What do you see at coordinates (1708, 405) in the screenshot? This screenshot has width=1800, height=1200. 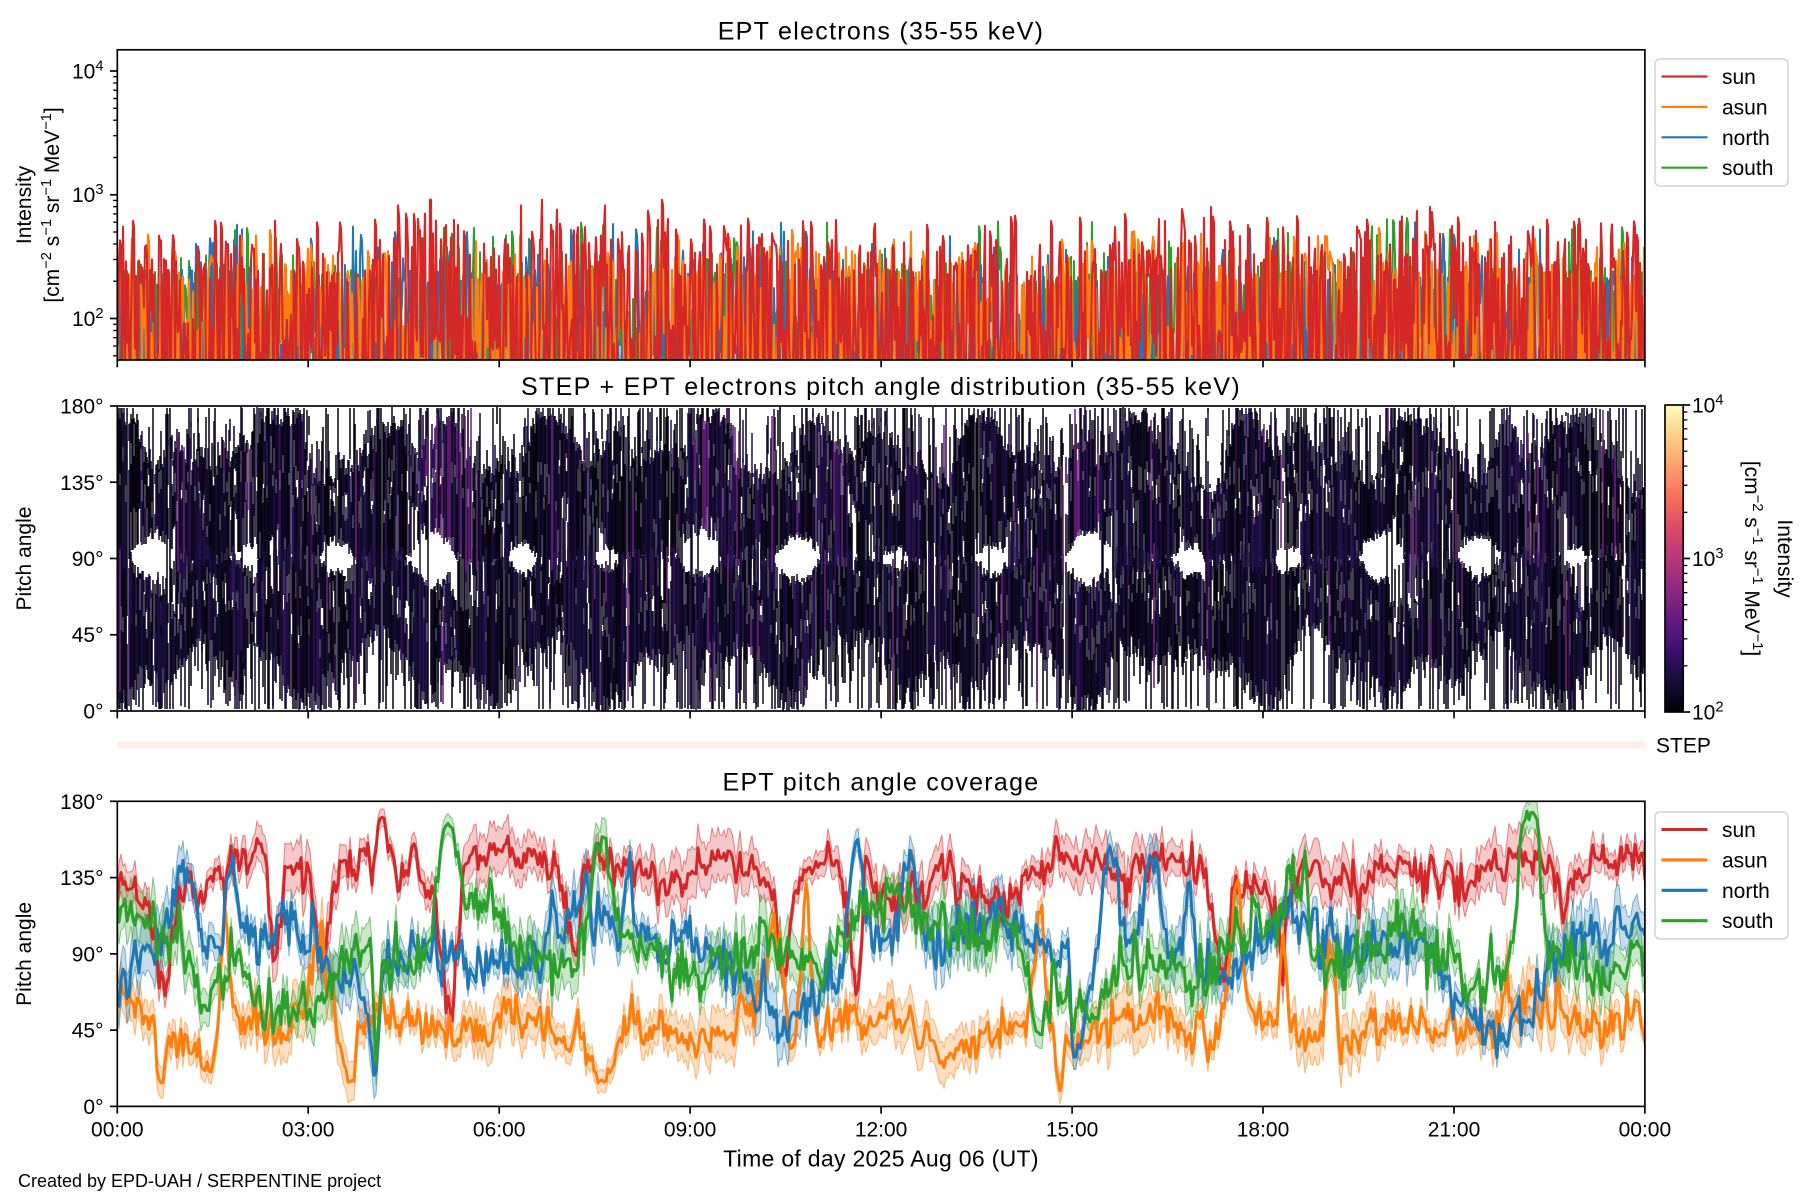 I see `svg-text: 104` at bounding box center [1708, 405].